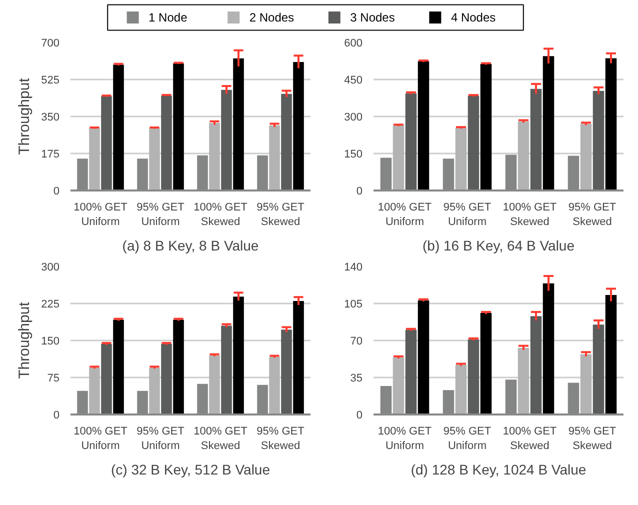 The height and width of the screenshot is (505, 638). I want to click on y-tick-label: 225, so click(50, 304).